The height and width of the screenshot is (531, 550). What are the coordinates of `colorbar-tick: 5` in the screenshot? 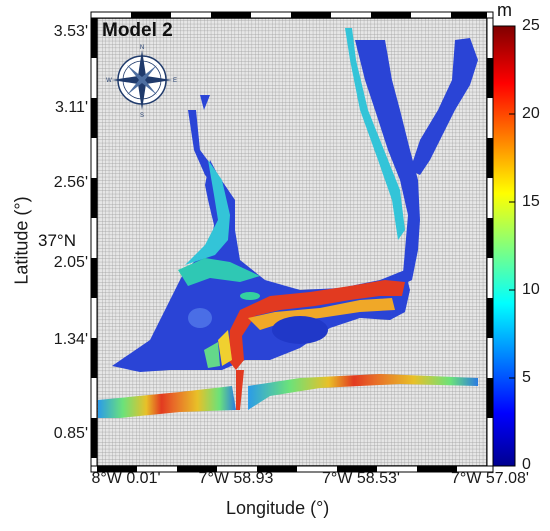 It's located at (526, 377).